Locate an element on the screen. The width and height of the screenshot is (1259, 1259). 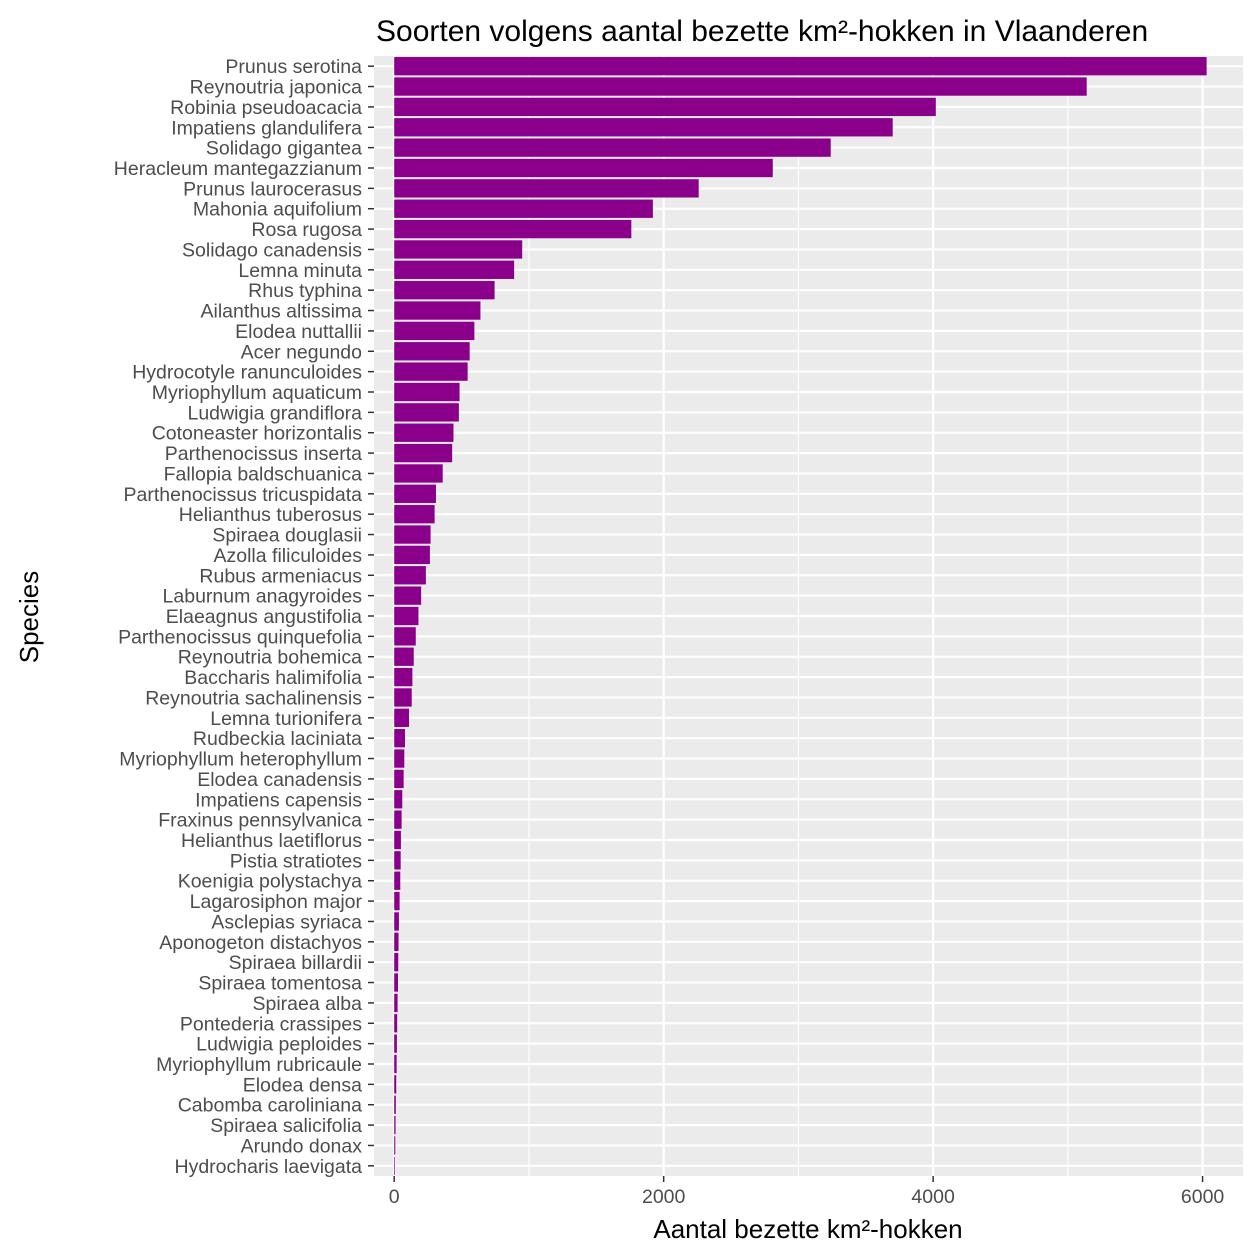
y-axis-title: Species is located at coordinates (29, 617).